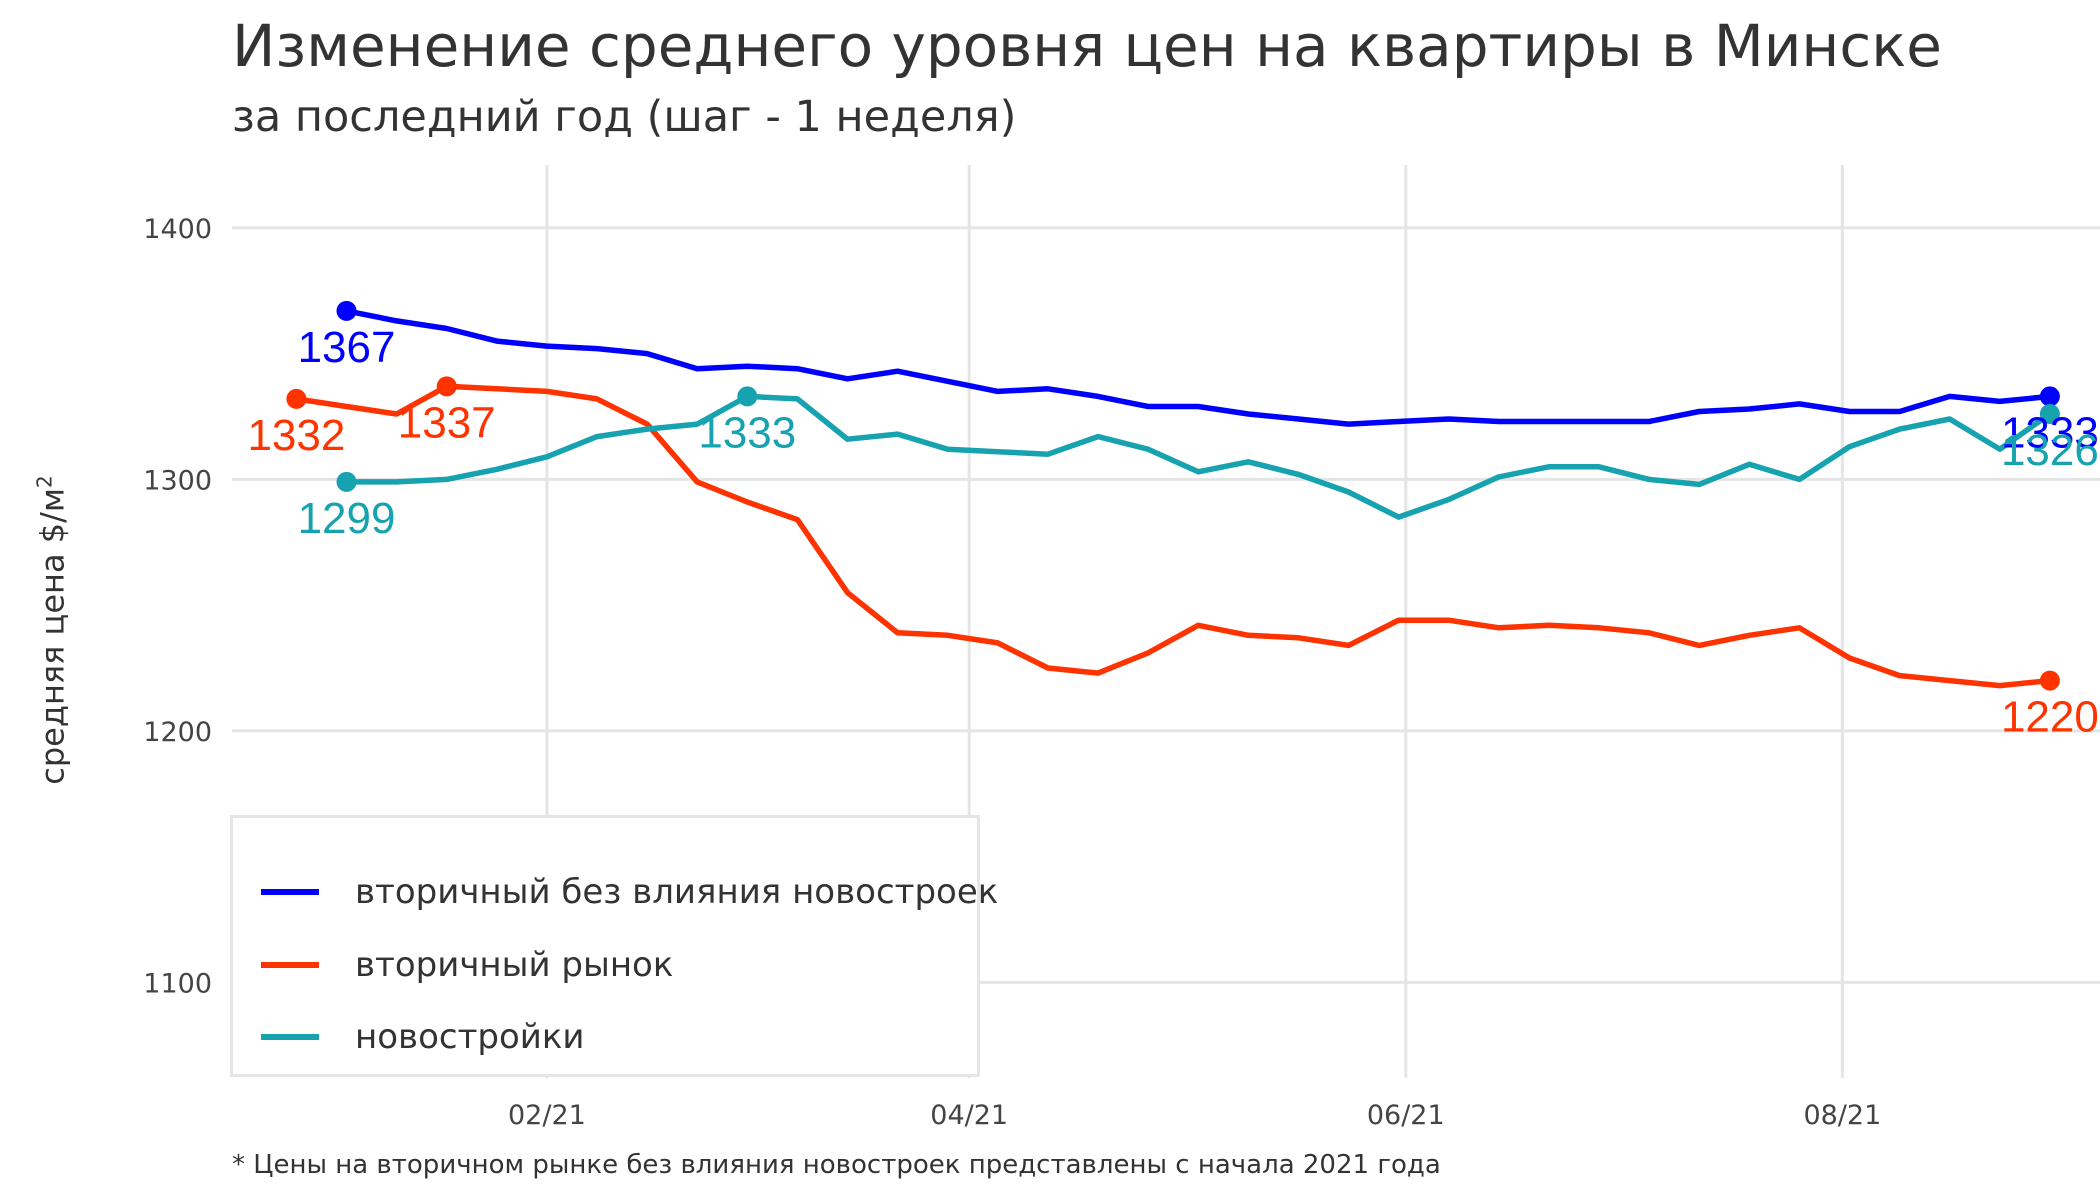 The width and height of the screenshot is (2100, 1200). Describe the element at coordinates (2050, 432) in the screenshot. I see `series-1-data-label-2: 1333` at that location.